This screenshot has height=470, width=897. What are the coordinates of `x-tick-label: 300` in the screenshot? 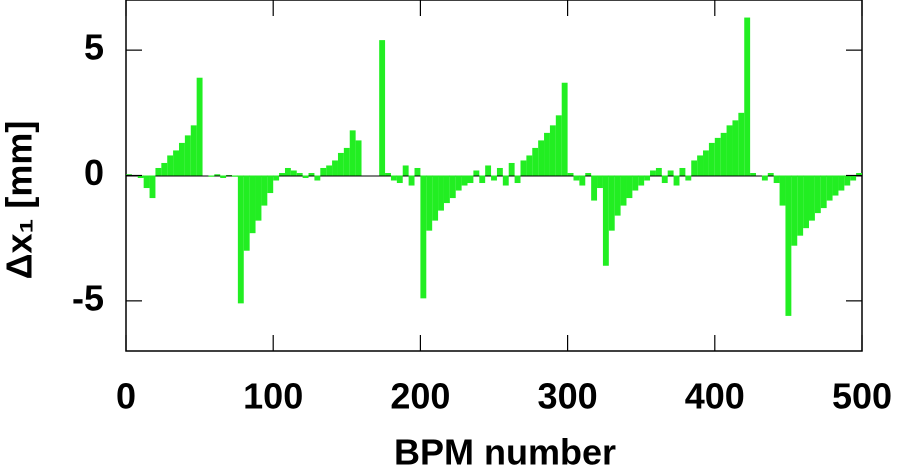 It's located at (568, 396).